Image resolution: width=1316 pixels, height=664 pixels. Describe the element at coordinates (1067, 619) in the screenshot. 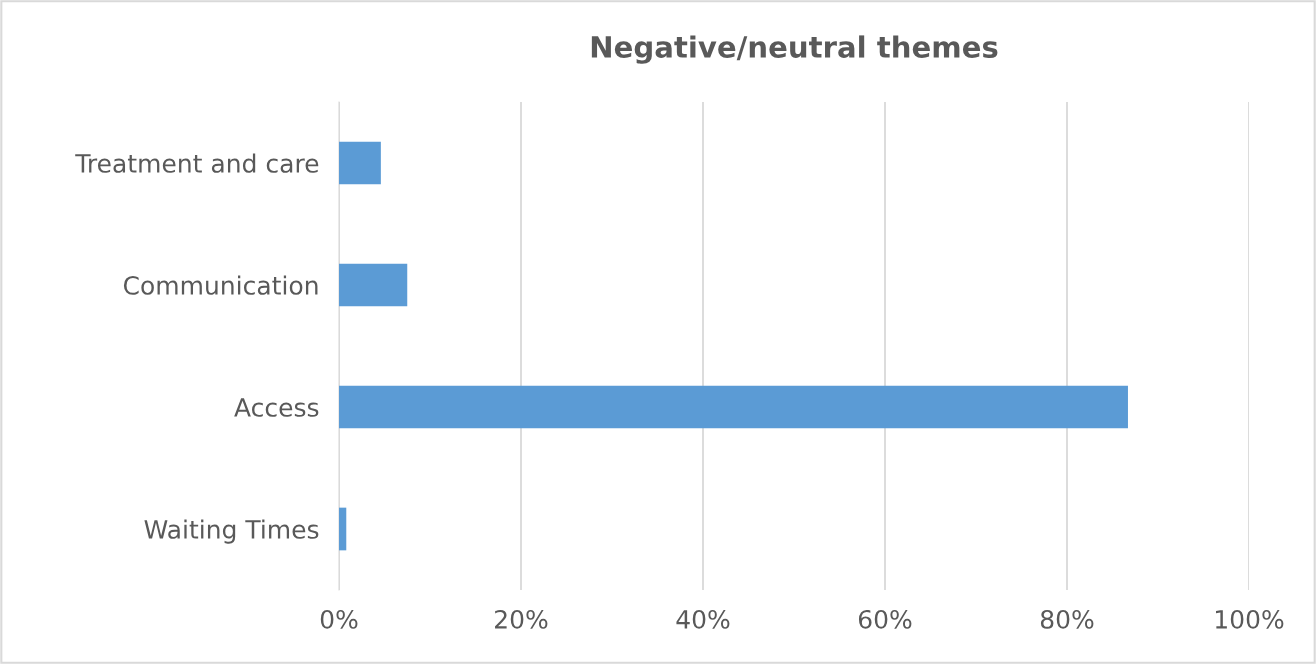

I see `x-tick-label: 80%` at that location.